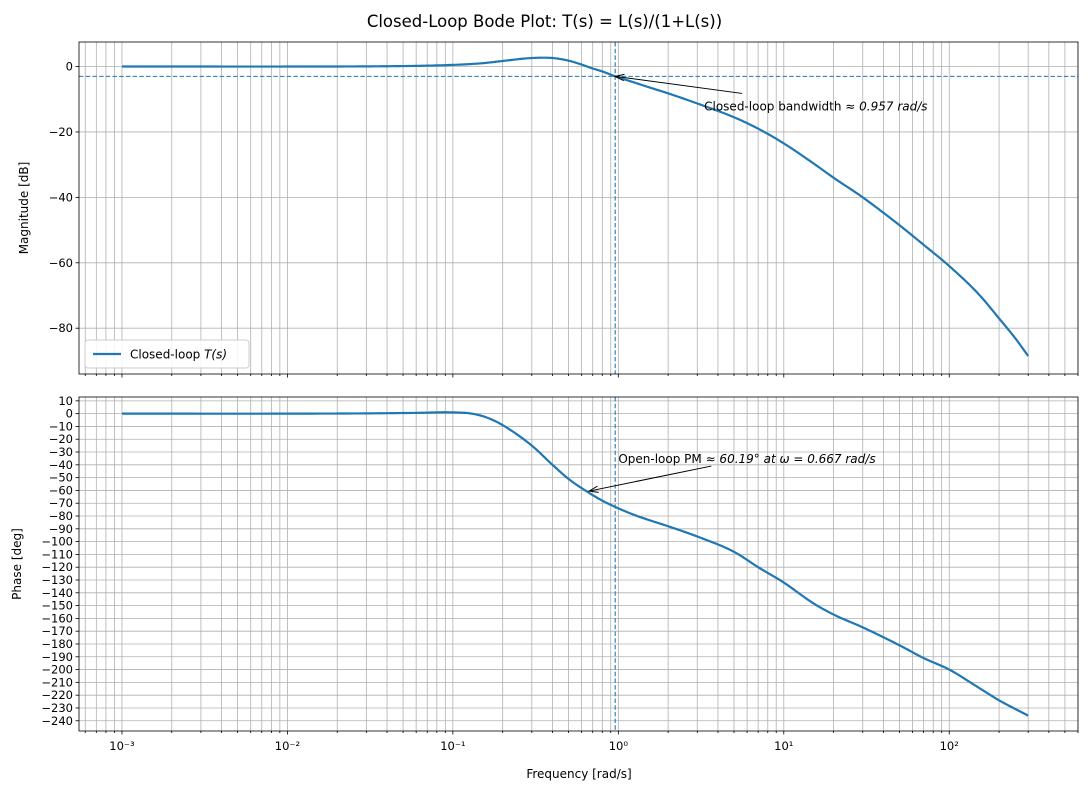 The image size is (1089, 793). I want to click on y-tick-label: −70, so click(61, 503).